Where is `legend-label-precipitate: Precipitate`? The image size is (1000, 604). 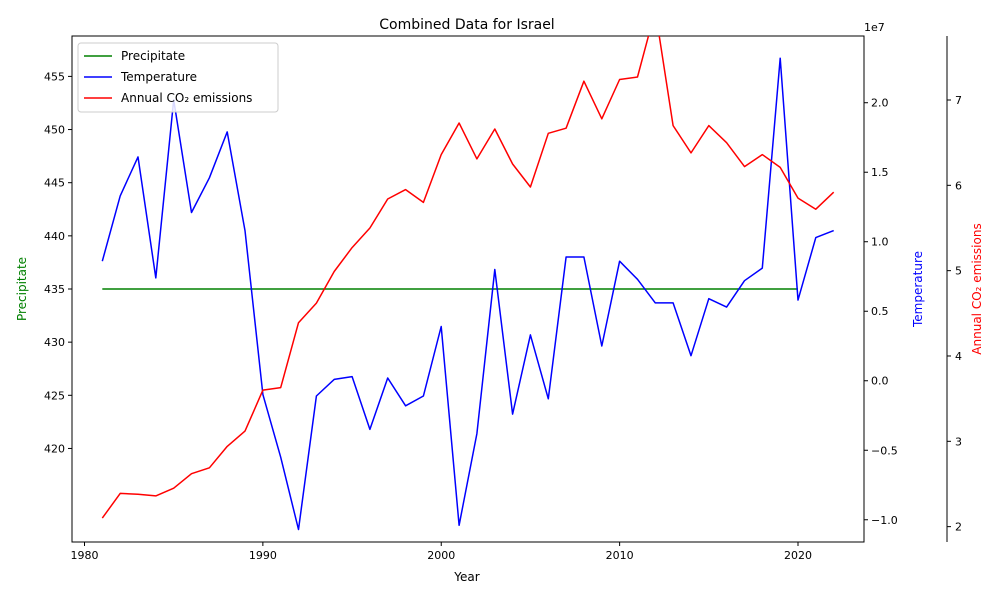 legend-label-precipitate: Precipitate is located at coordinates (153, 56).